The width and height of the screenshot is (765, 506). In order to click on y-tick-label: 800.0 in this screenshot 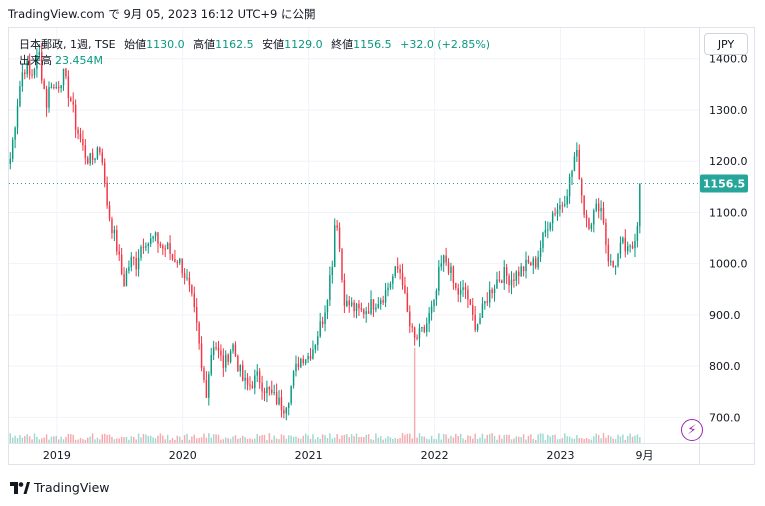, I will do `click(725, 366)`.